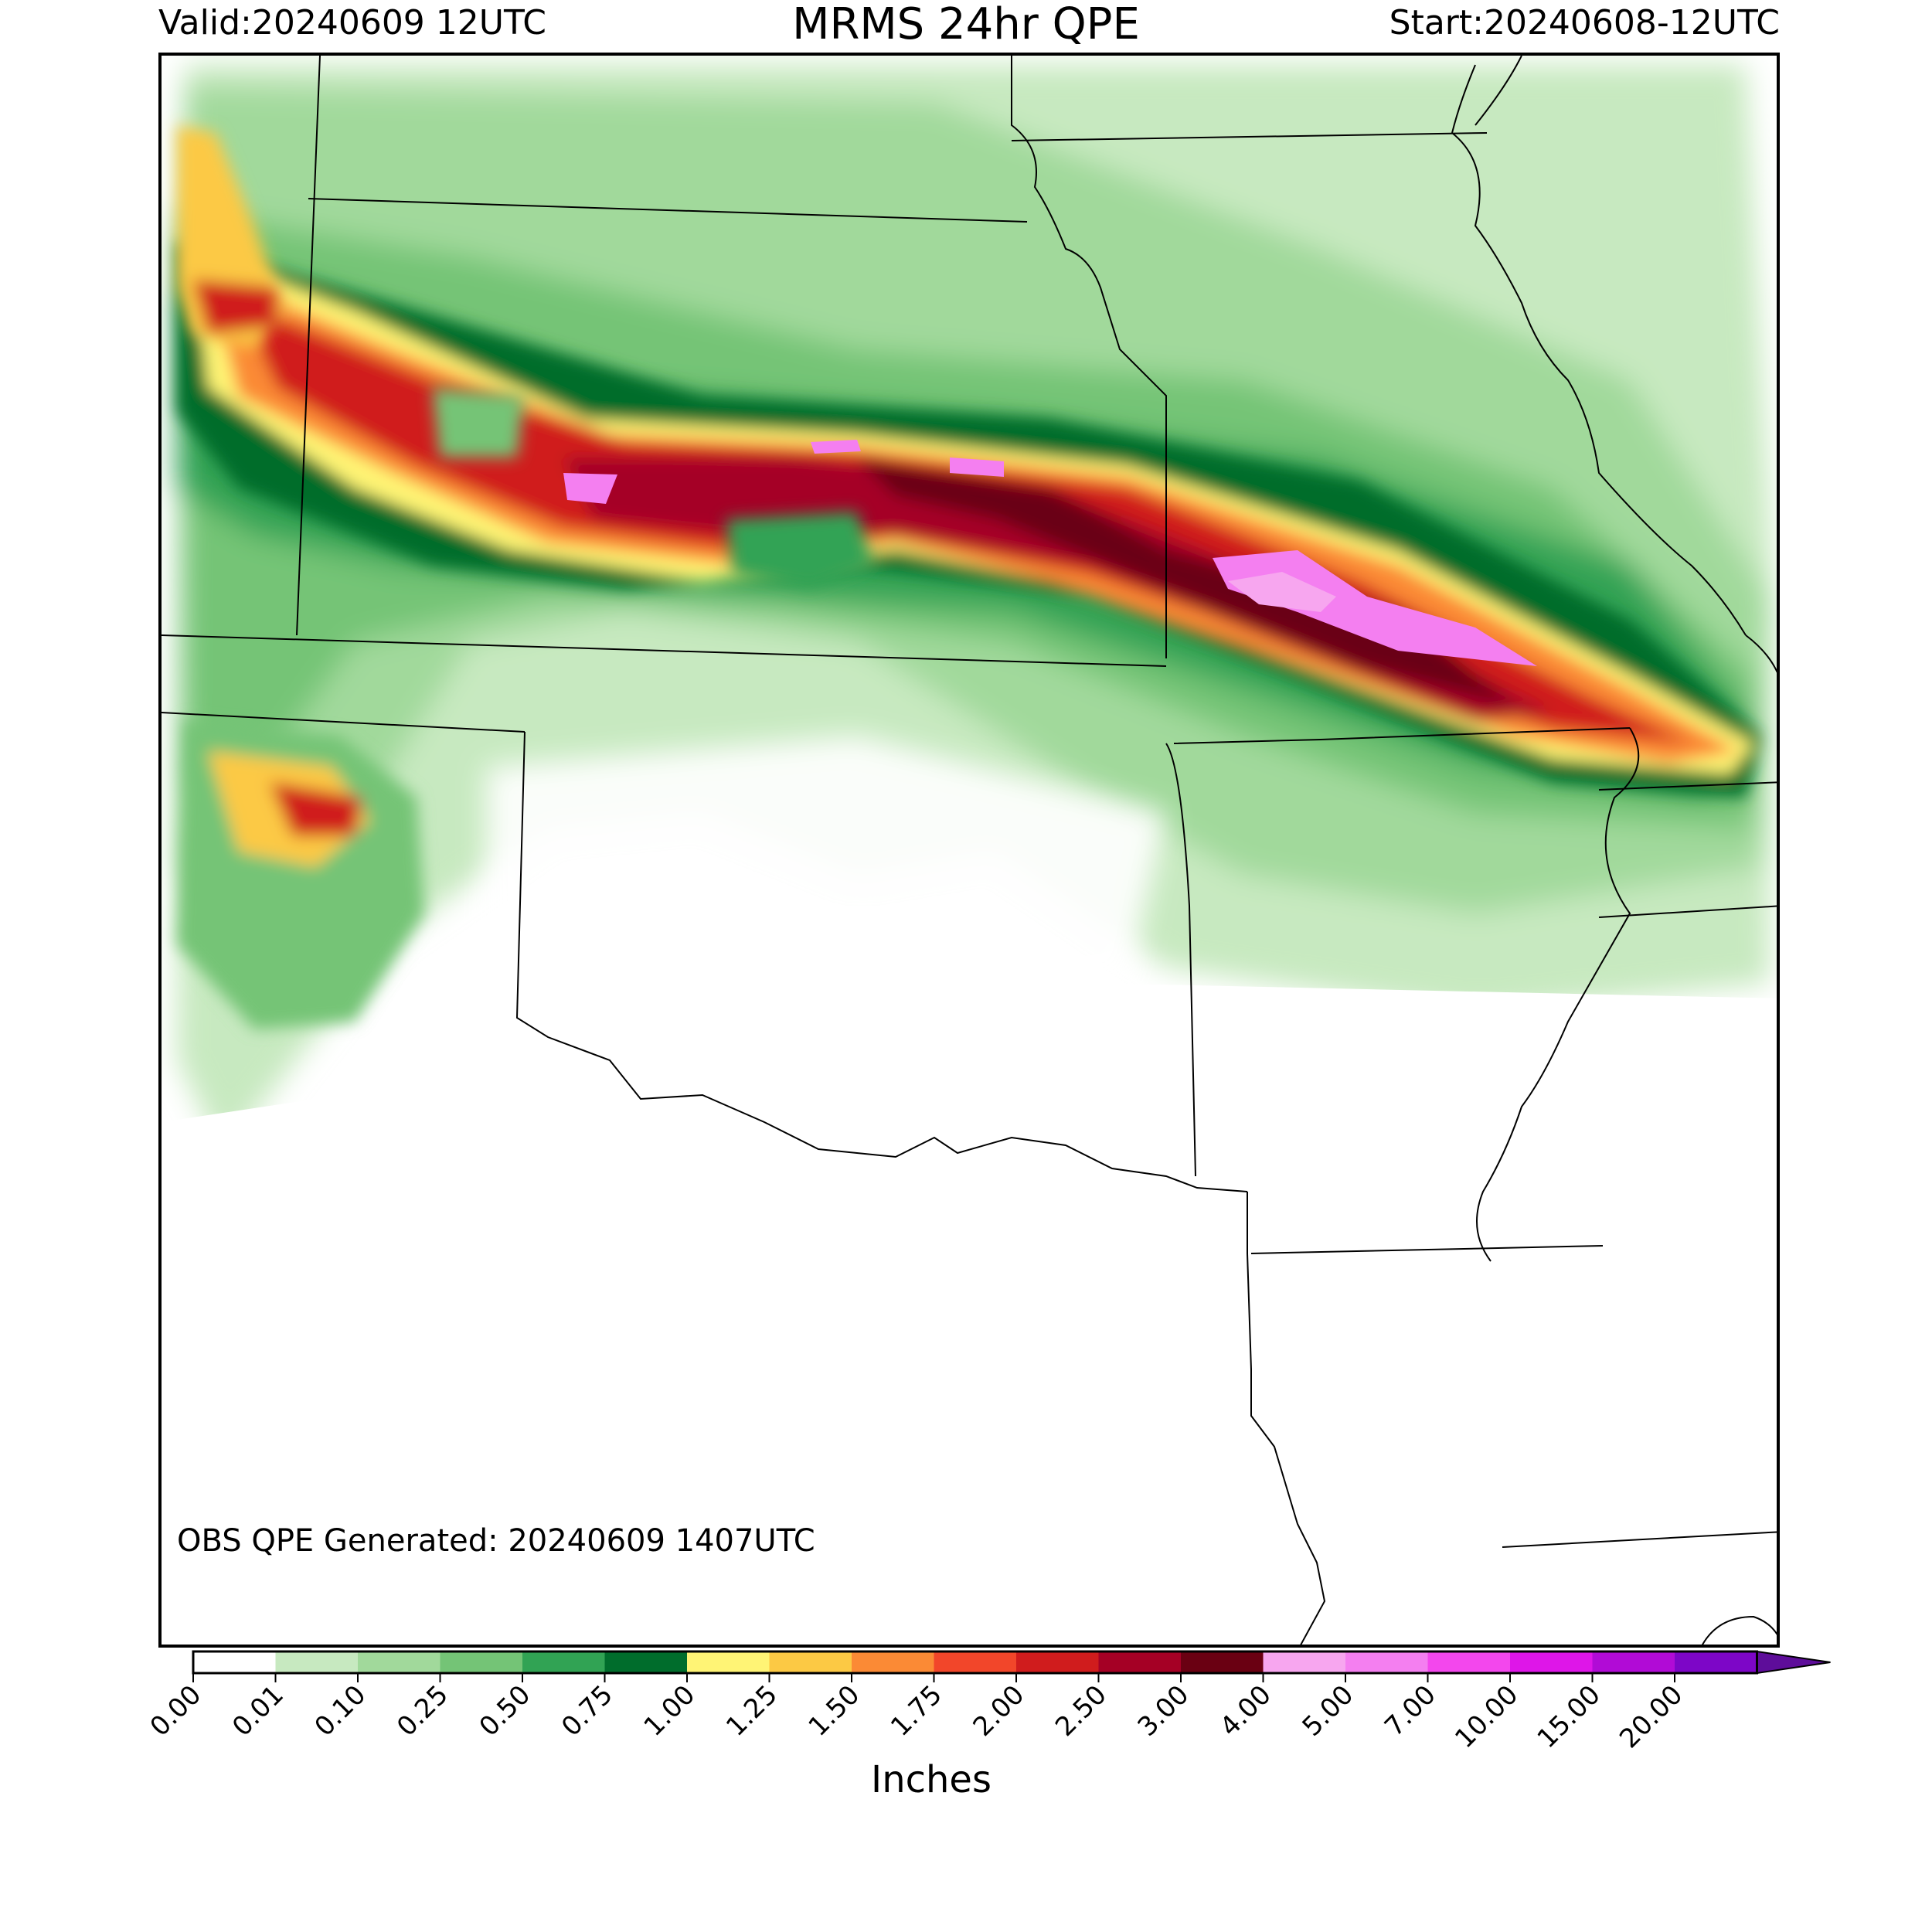 This screenshot has height=1932, width=1932. What do you see at coordinates (835, 1711) in the screenshot?
I see `colorbar-tick-label: 1.50` at bounding box center [835, 1711].